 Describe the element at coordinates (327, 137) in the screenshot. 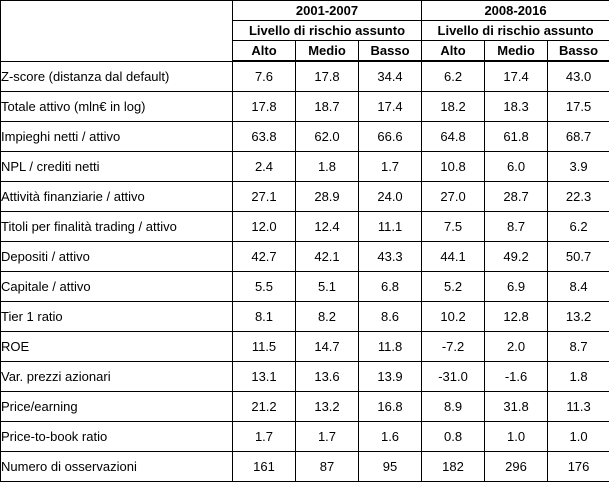

I see `data-cell: 62.0` at that location.